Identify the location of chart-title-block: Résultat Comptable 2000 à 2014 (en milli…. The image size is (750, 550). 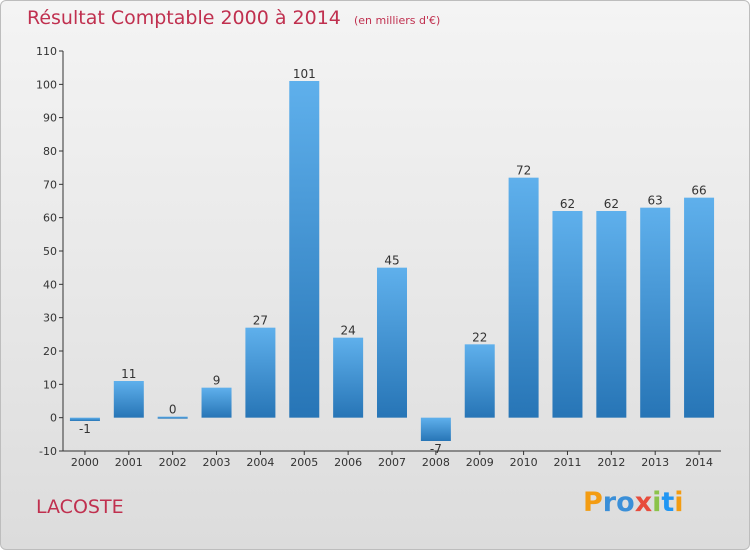
(233, 18).